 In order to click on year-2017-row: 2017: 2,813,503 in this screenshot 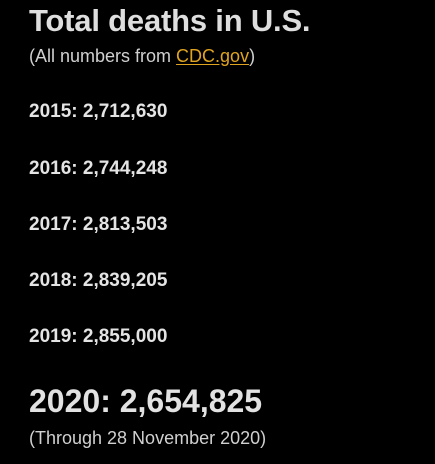, I will do `click(98, 225)`.